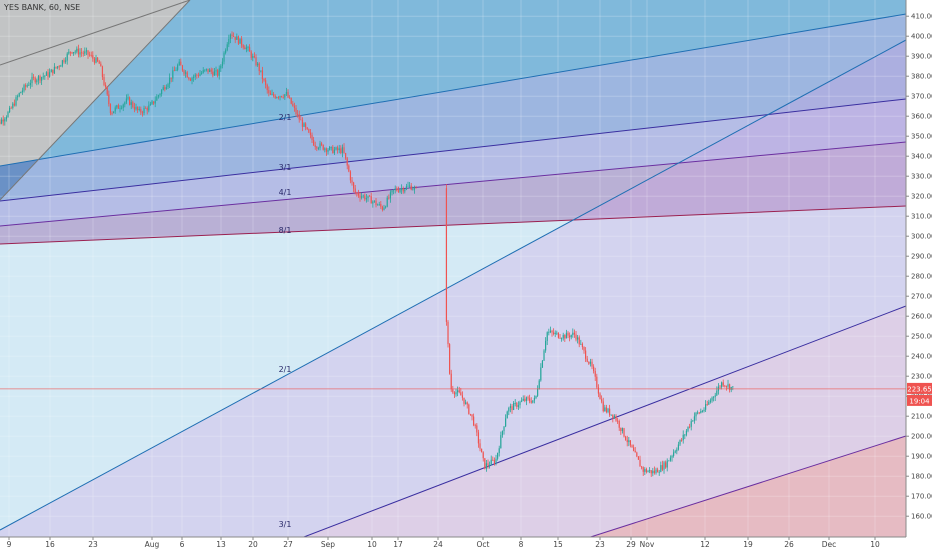  I want to click on fan-line, so click(95, 33).